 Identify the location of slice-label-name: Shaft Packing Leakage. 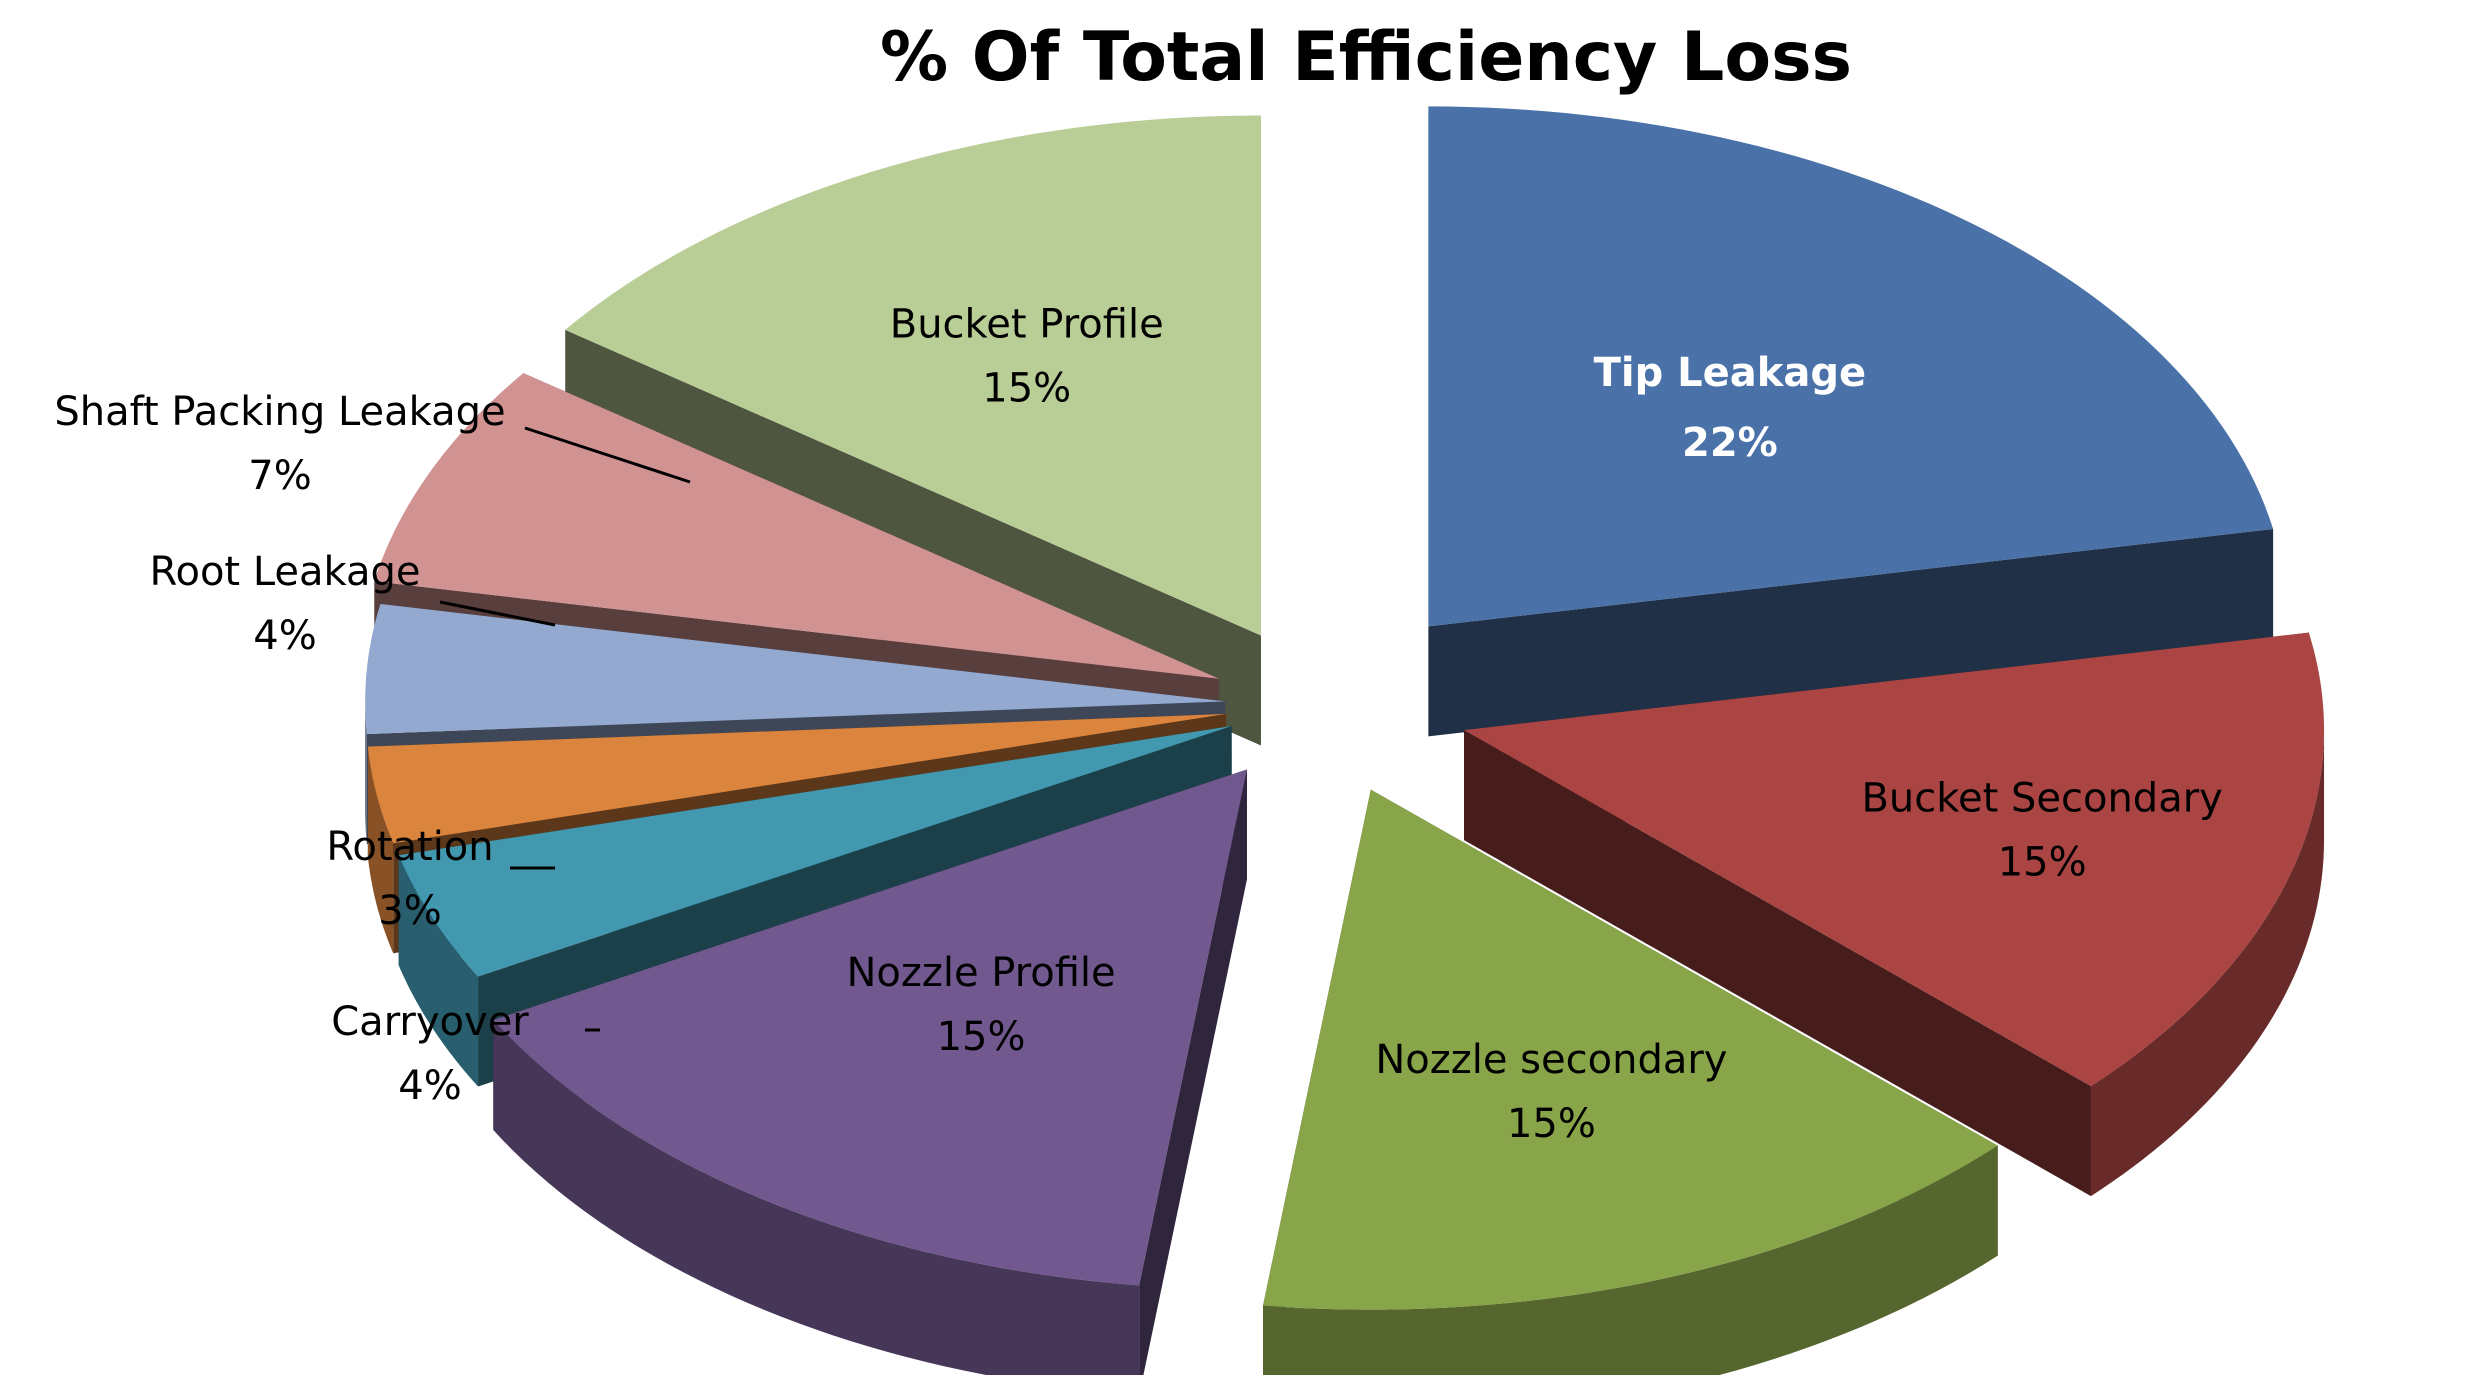
(279, 412).